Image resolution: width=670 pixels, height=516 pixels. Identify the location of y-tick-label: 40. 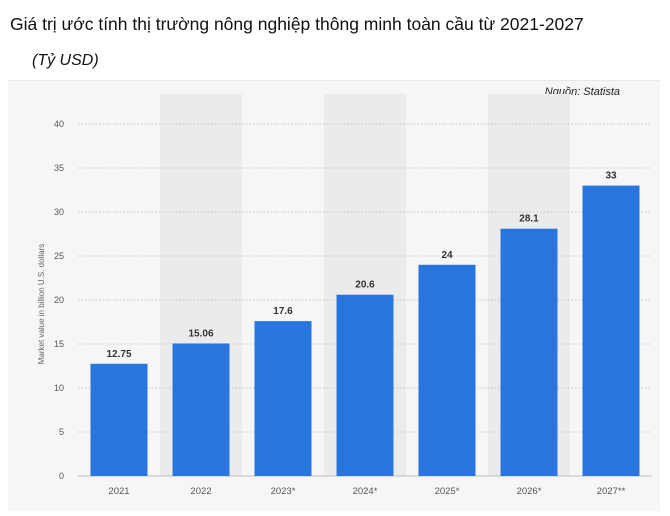
(59, 124).